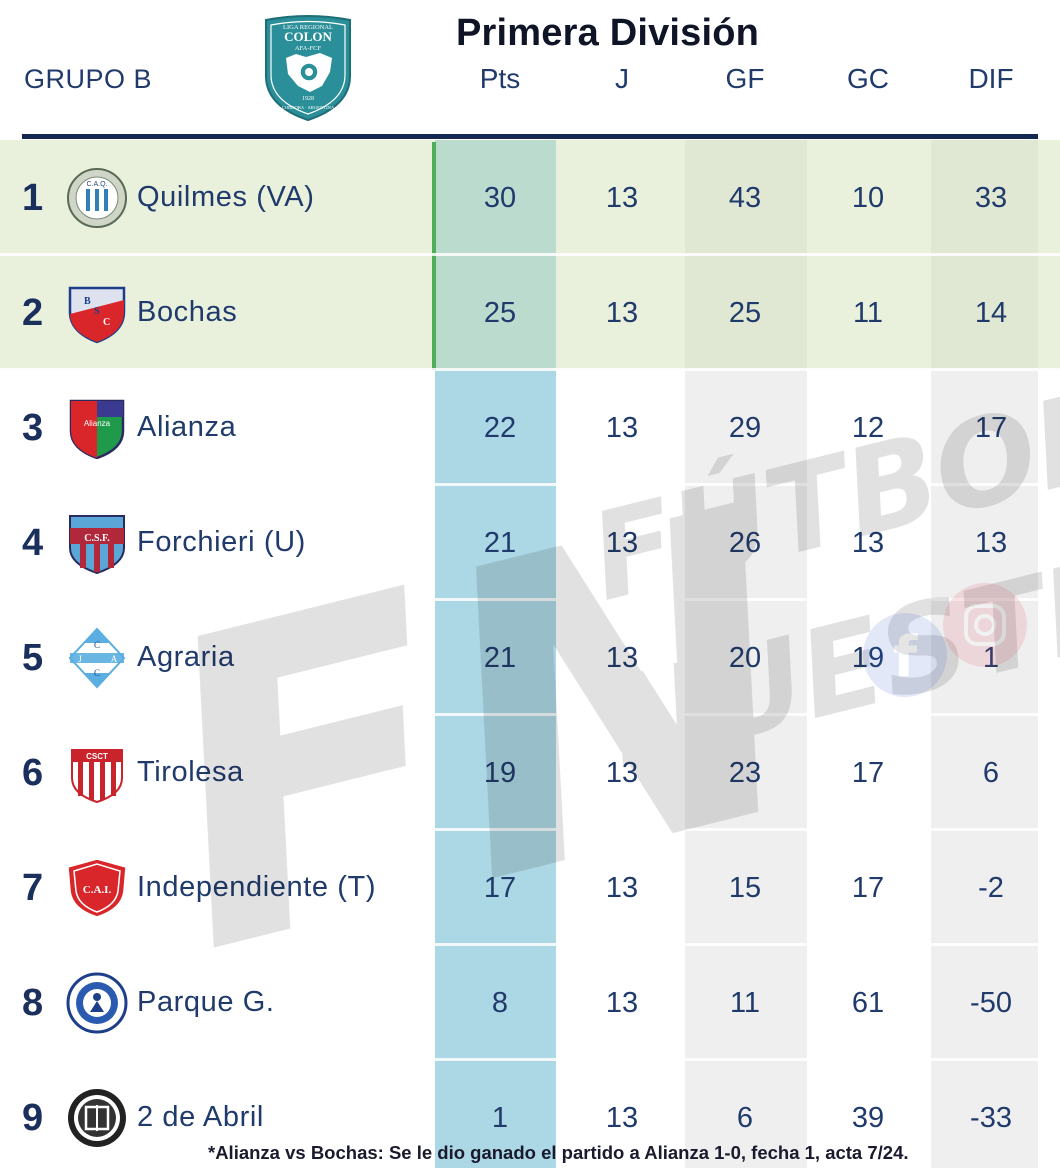 This screenshot has height=1176, width=1060. Describe the element at coordinates (97, 756) in the screenshot. I see `tirolesa-crest-text: CSCT` at that location.